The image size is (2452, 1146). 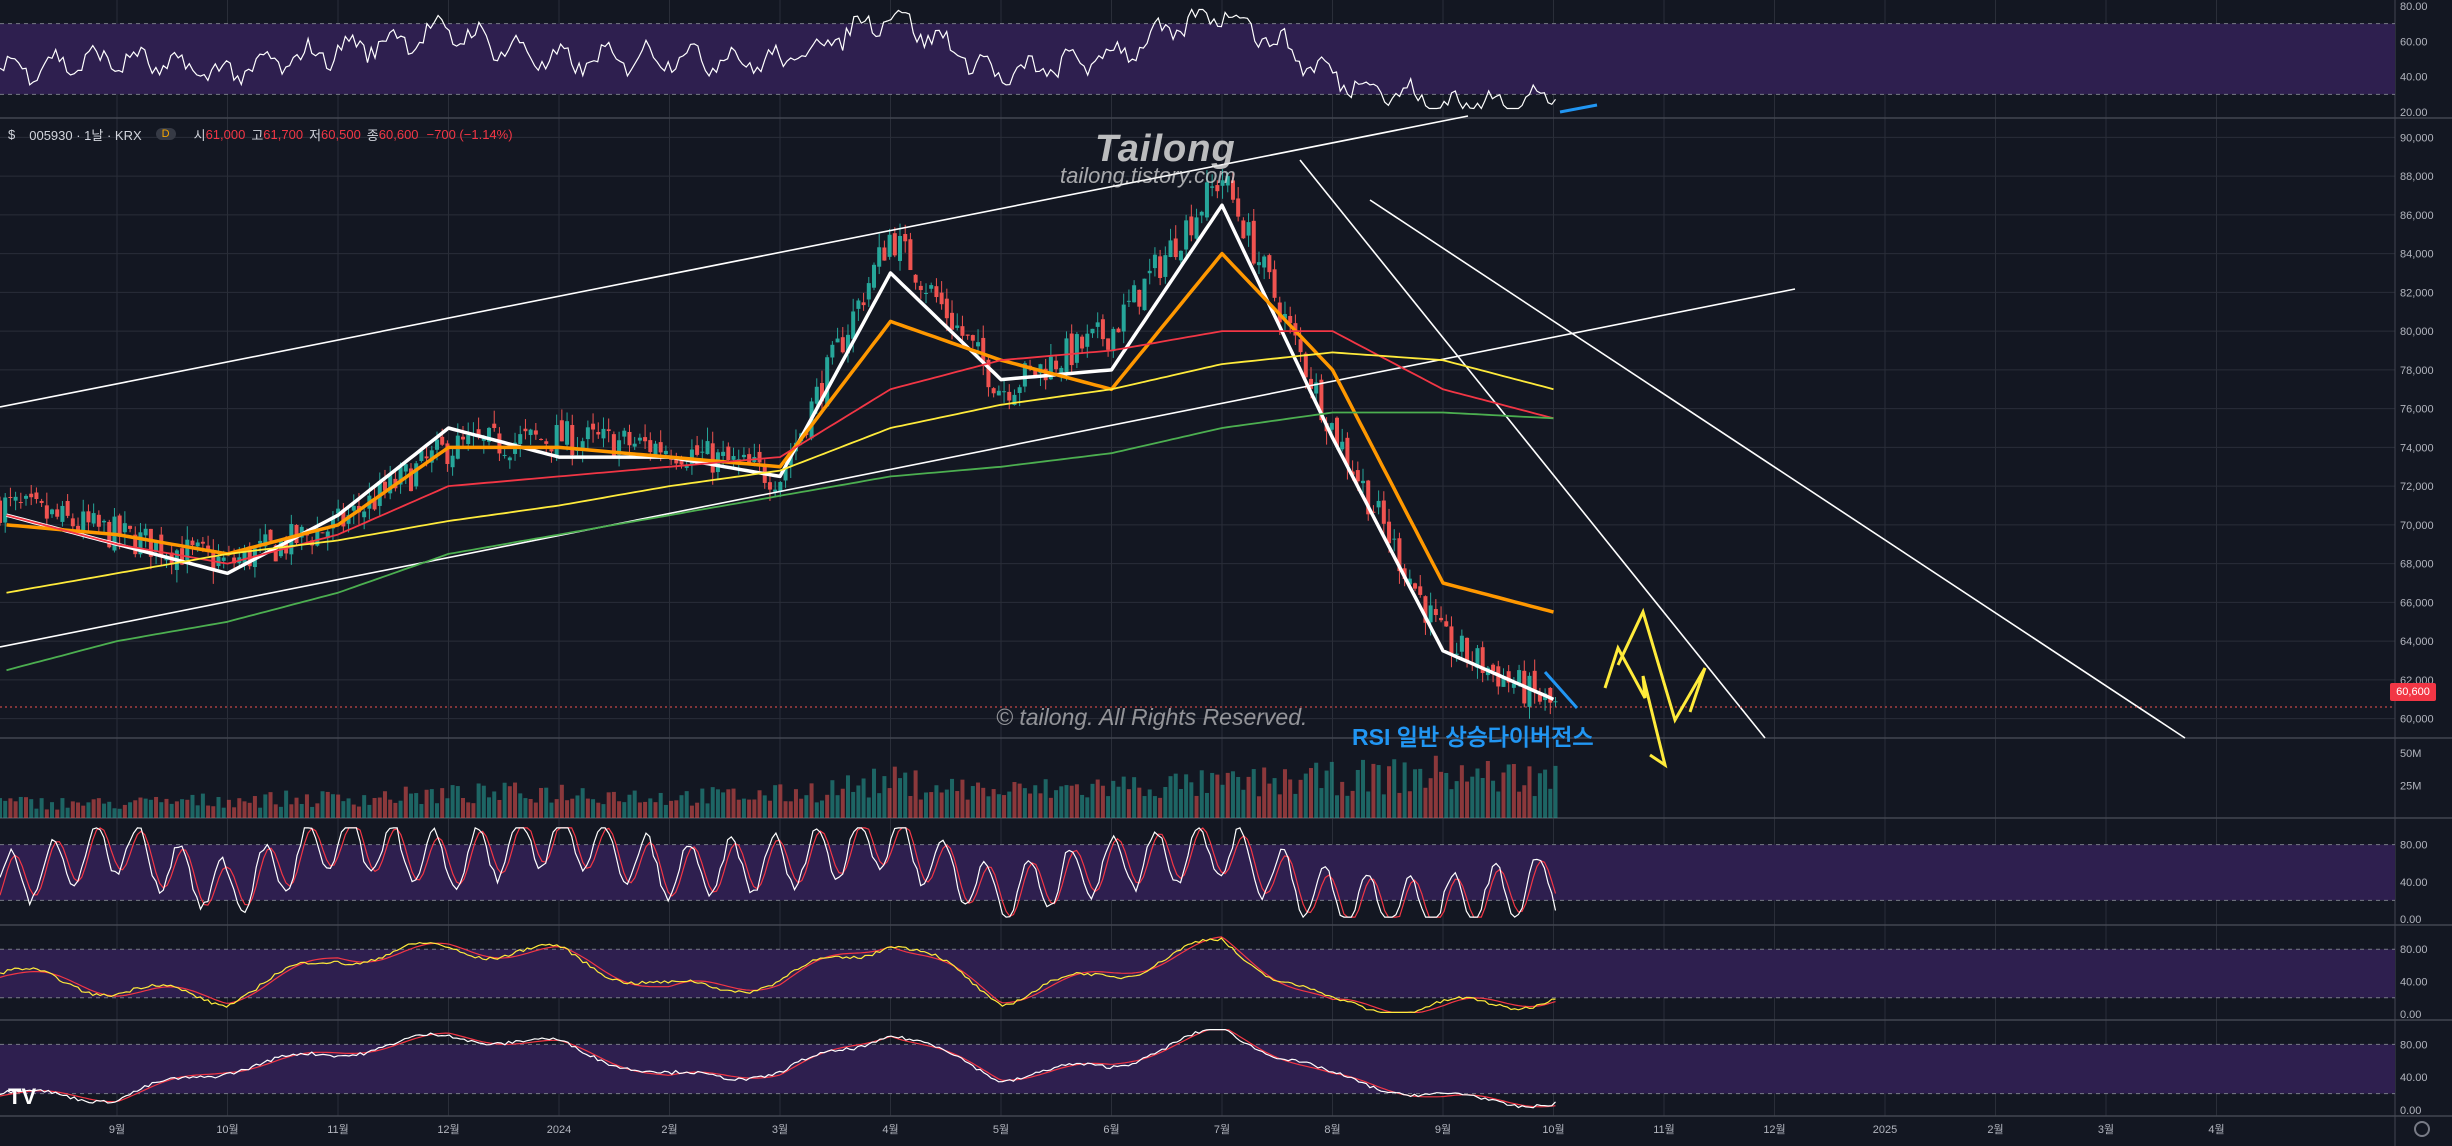 I want to click on settings-icon, so click(x=2422, y=1129).